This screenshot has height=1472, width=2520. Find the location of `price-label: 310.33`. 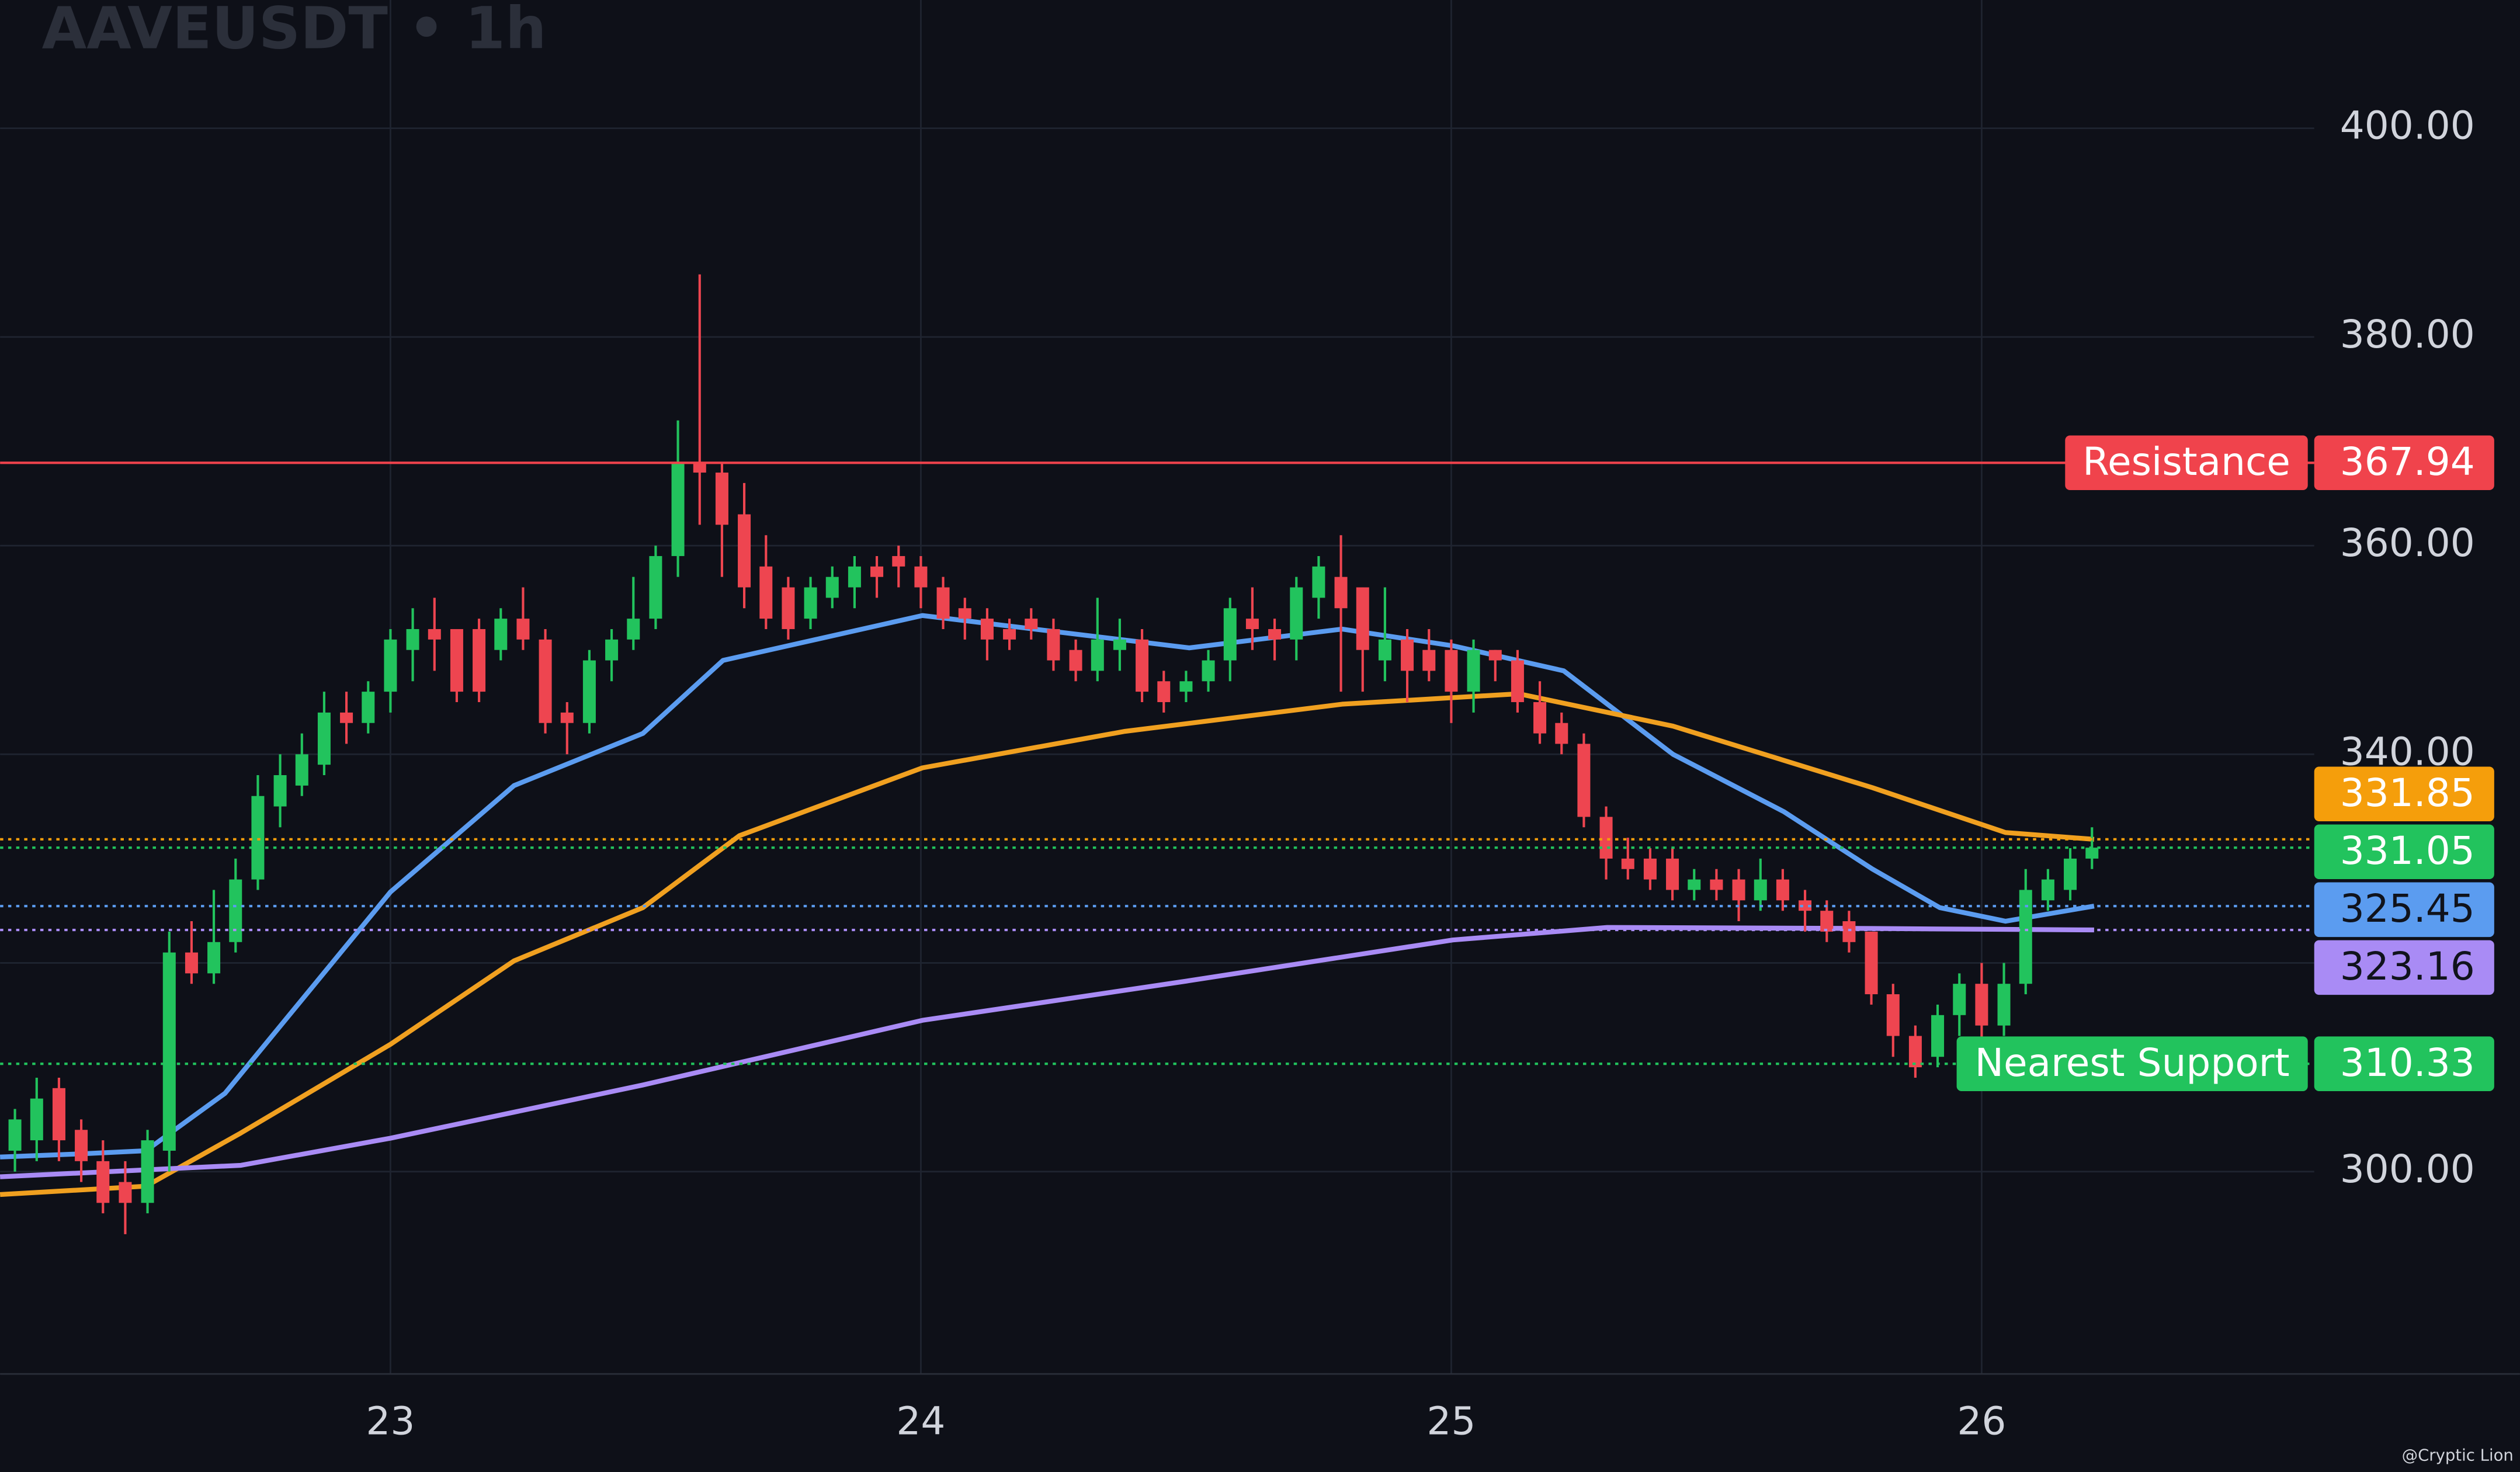

price-label: 310.33 is located at coordinates (2407, 1062).